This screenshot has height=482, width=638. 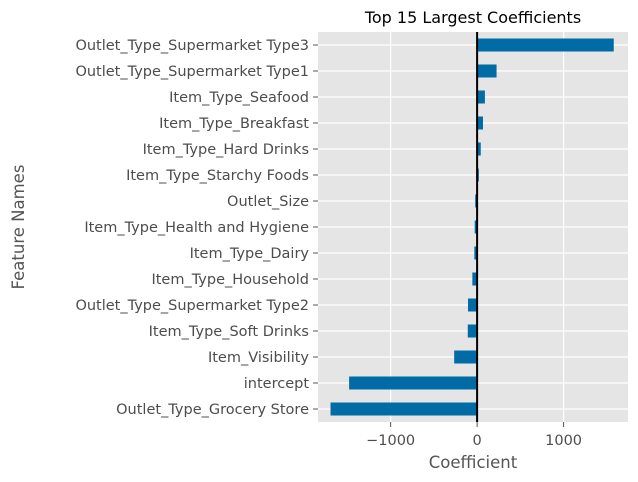 What do you see at coordinates (192, 306) in the screenshot?
I see `category-label: Outlet_Type_Supermarket Type2` at bounding box center [192, 306].